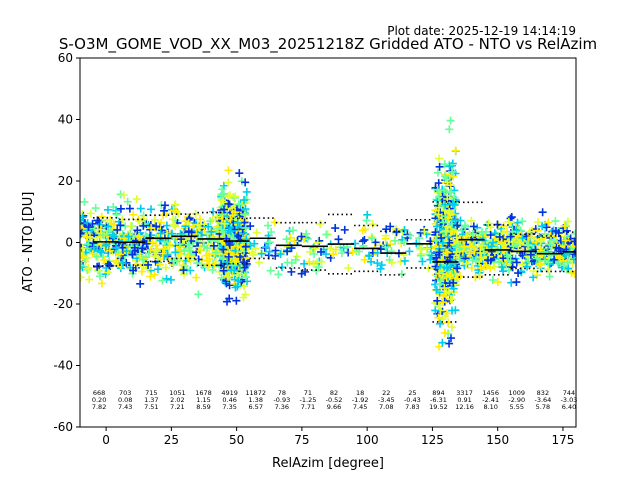  What do you see at coordinates (412, 393) in the screenshot?
I see `bin-count-label: 25` at bounding box center [412, 393].